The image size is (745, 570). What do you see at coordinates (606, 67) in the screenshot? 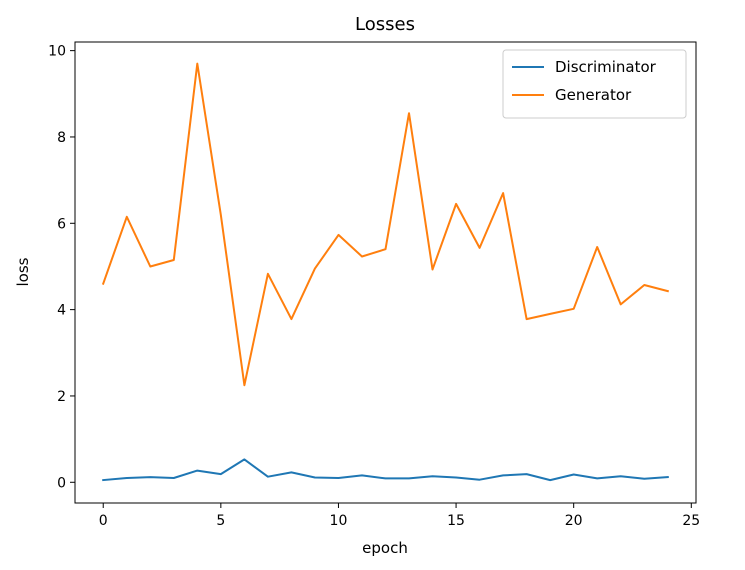
I see `legend-label: Discriminator` at bounding box center [606, 67].